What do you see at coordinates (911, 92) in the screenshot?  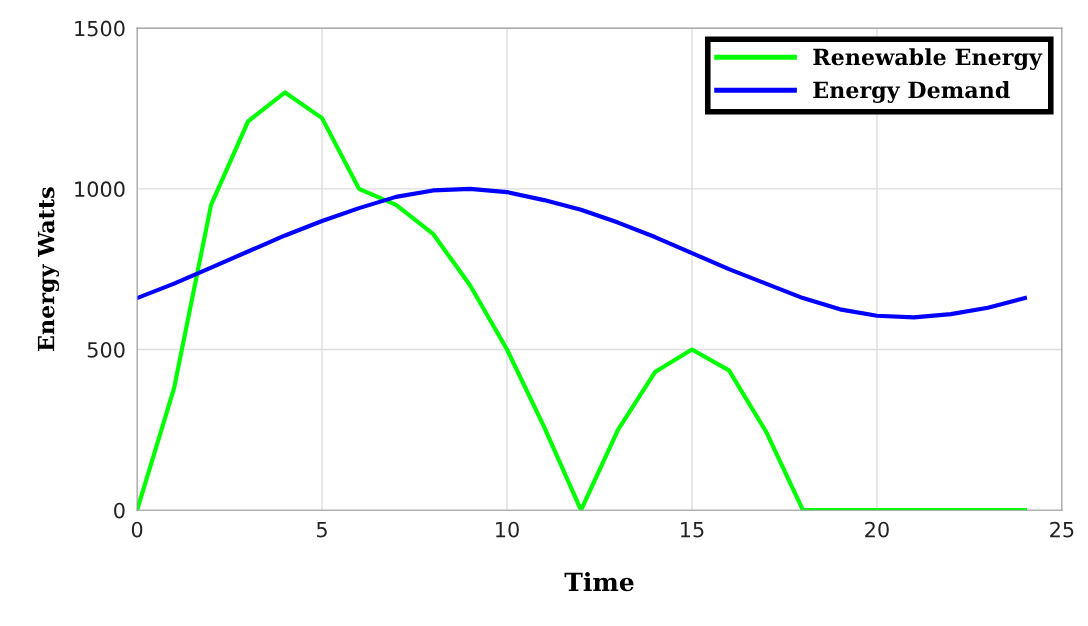 I see `legend-label: Energy Demand` at bounding box center [911, 92].